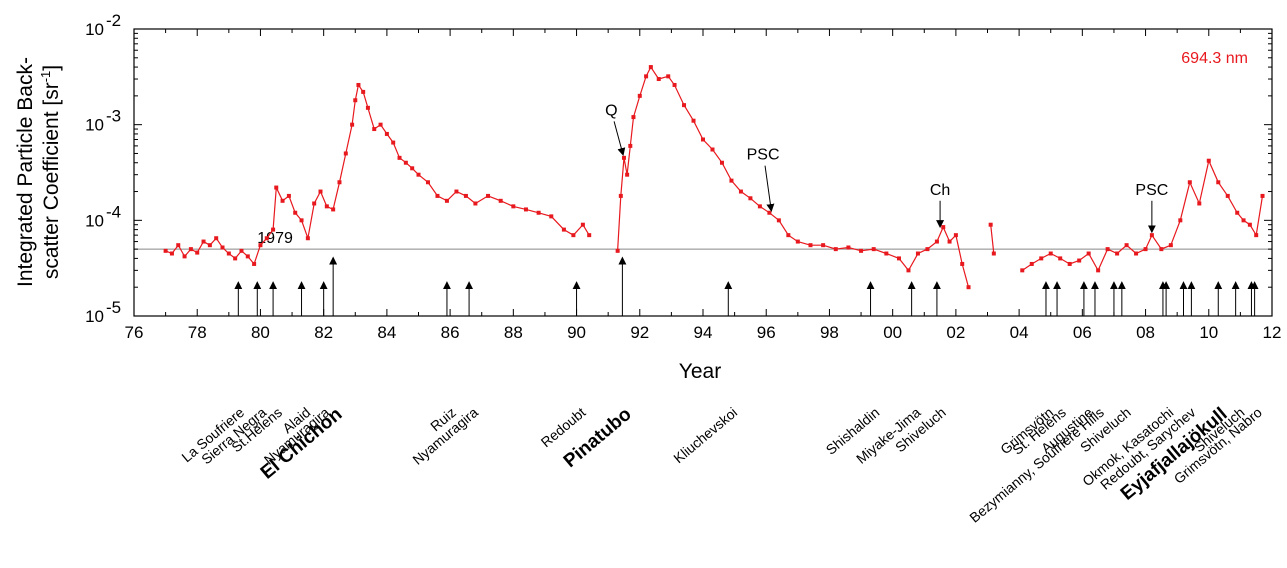 The height and width of the screenshot is (568, 1287). I want to click on x-tick-label: 98, so click(829, 332).